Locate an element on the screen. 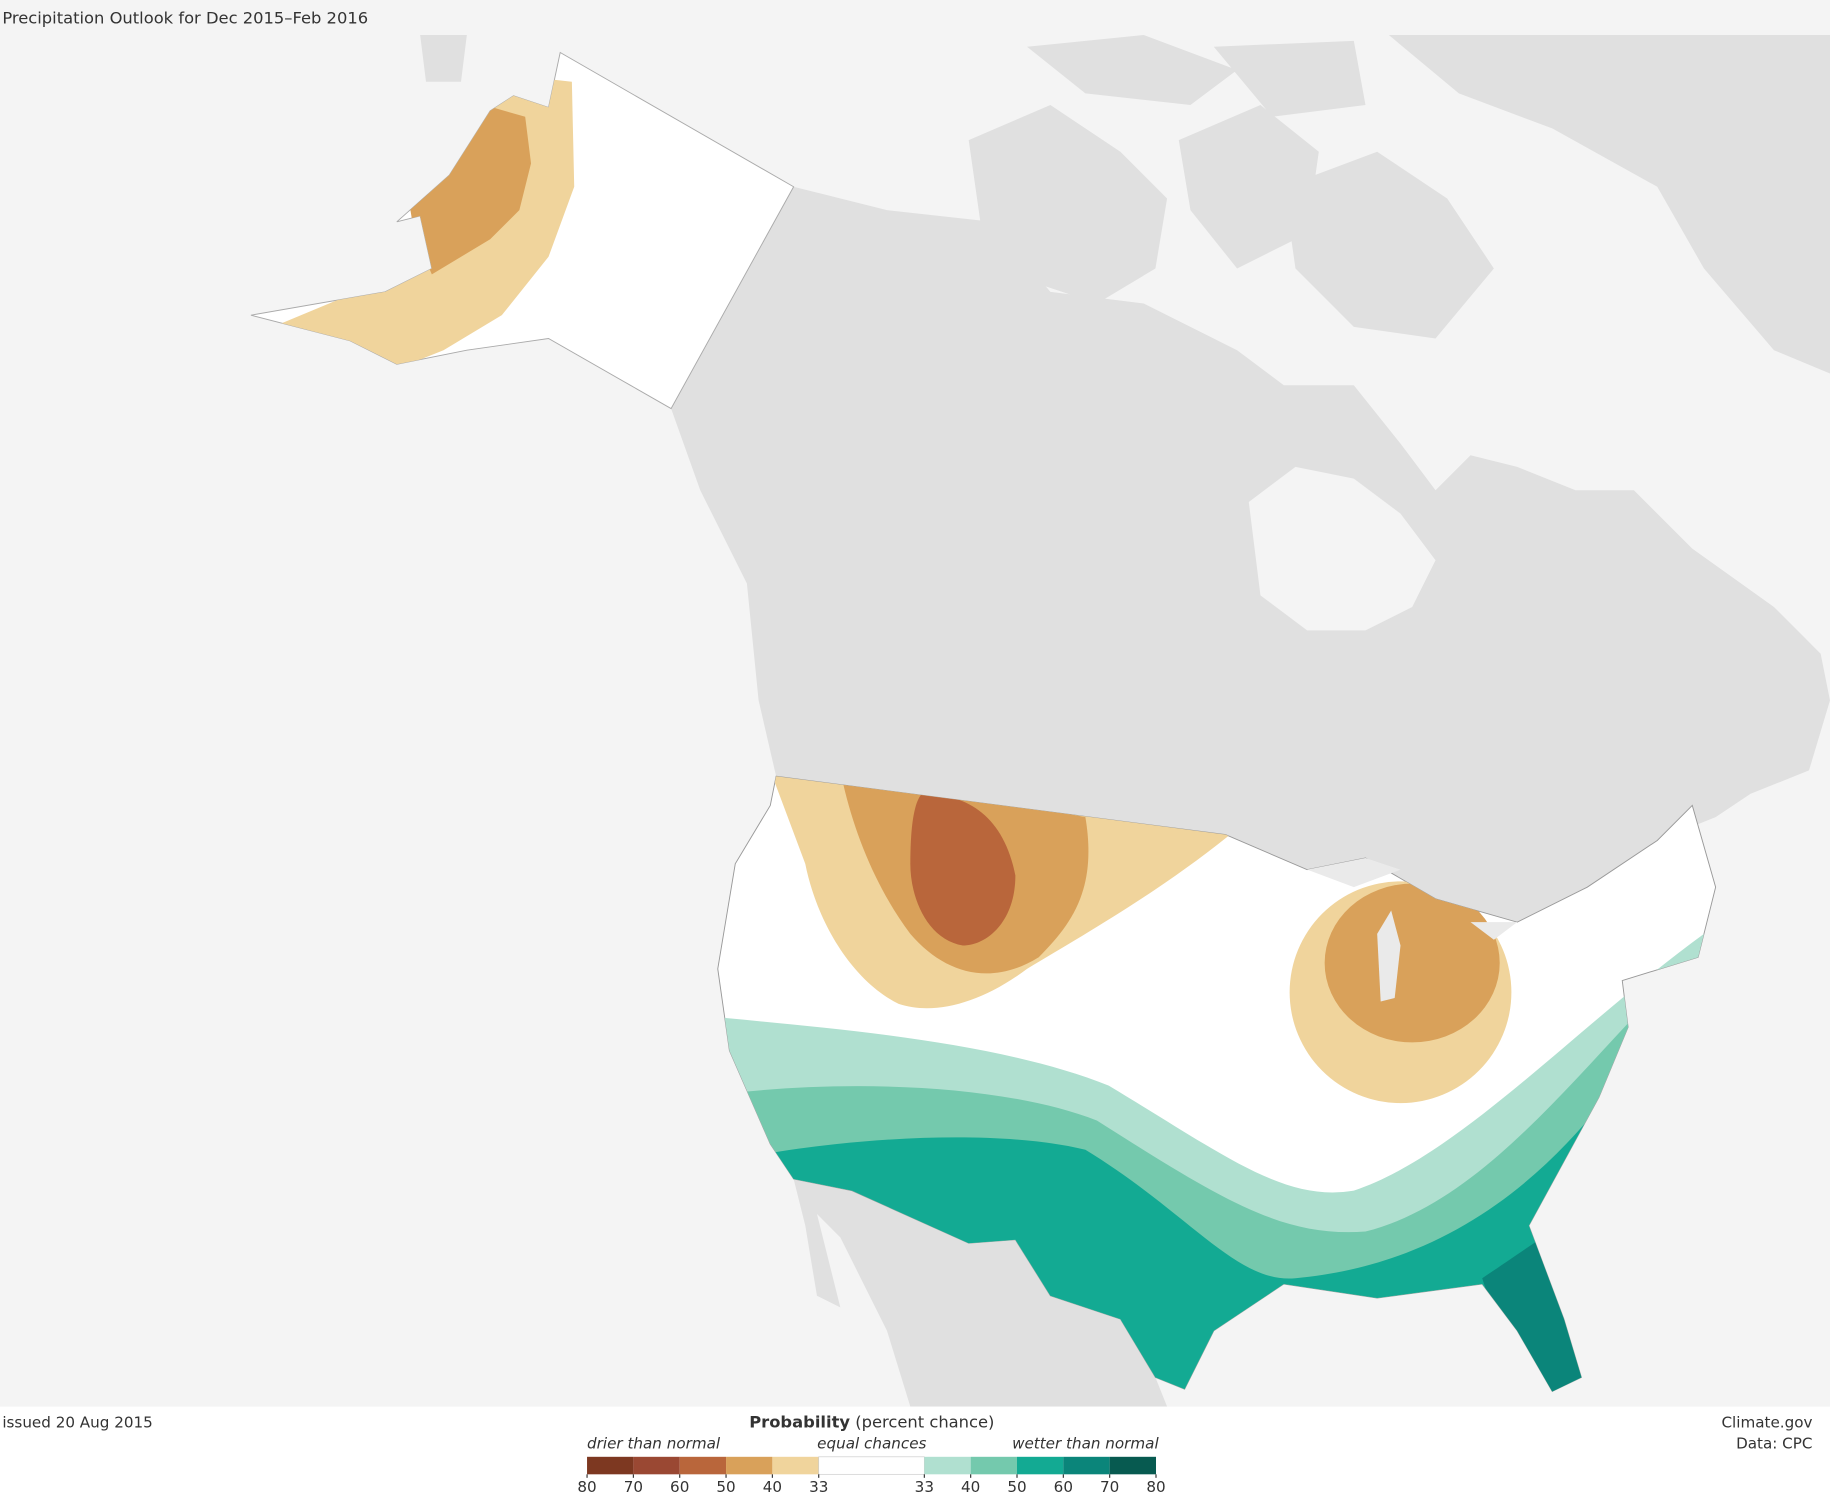 This screenshot has height=1500, width=1830. dry-40-50-area is located at coordinates (1412, 963).